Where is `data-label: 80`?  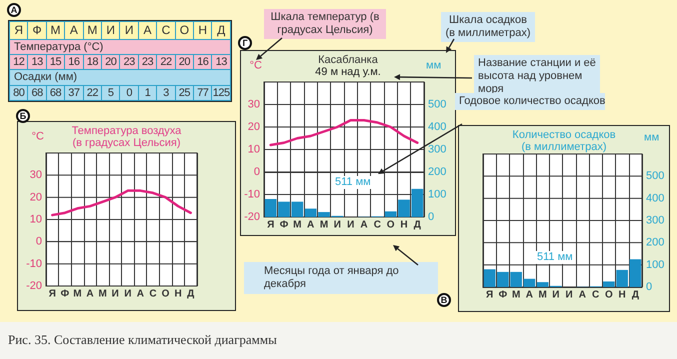 data-label: 80 is located at coordinates (19, 92).